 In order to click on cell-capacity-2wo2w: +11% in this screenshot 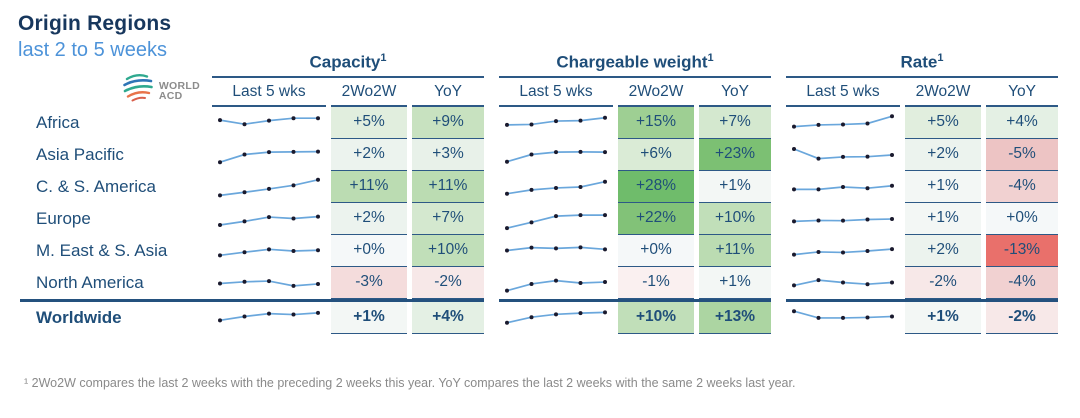, I will do `click(369, 186)`.